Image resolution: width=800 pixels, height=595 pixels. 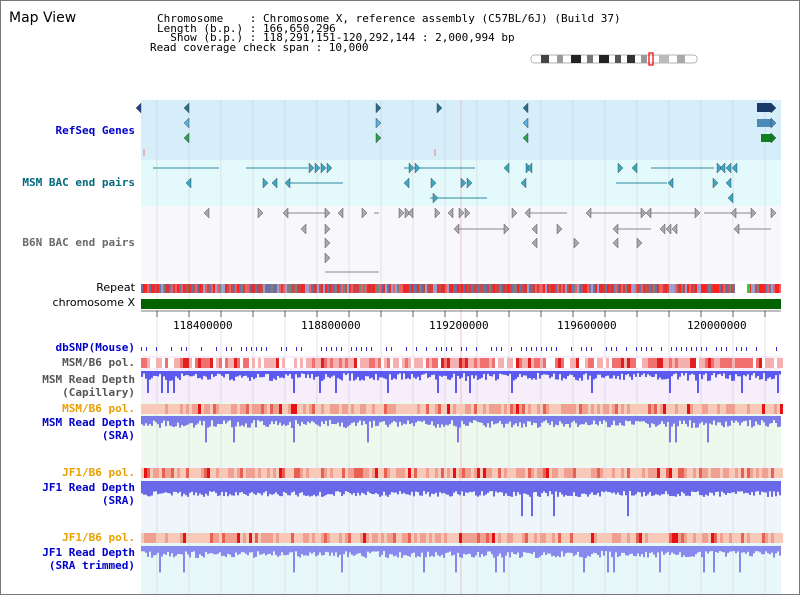 I want to click on track-label-msm-b6-pol-1: MSM/B6 pol., so click(x=98, y=362).